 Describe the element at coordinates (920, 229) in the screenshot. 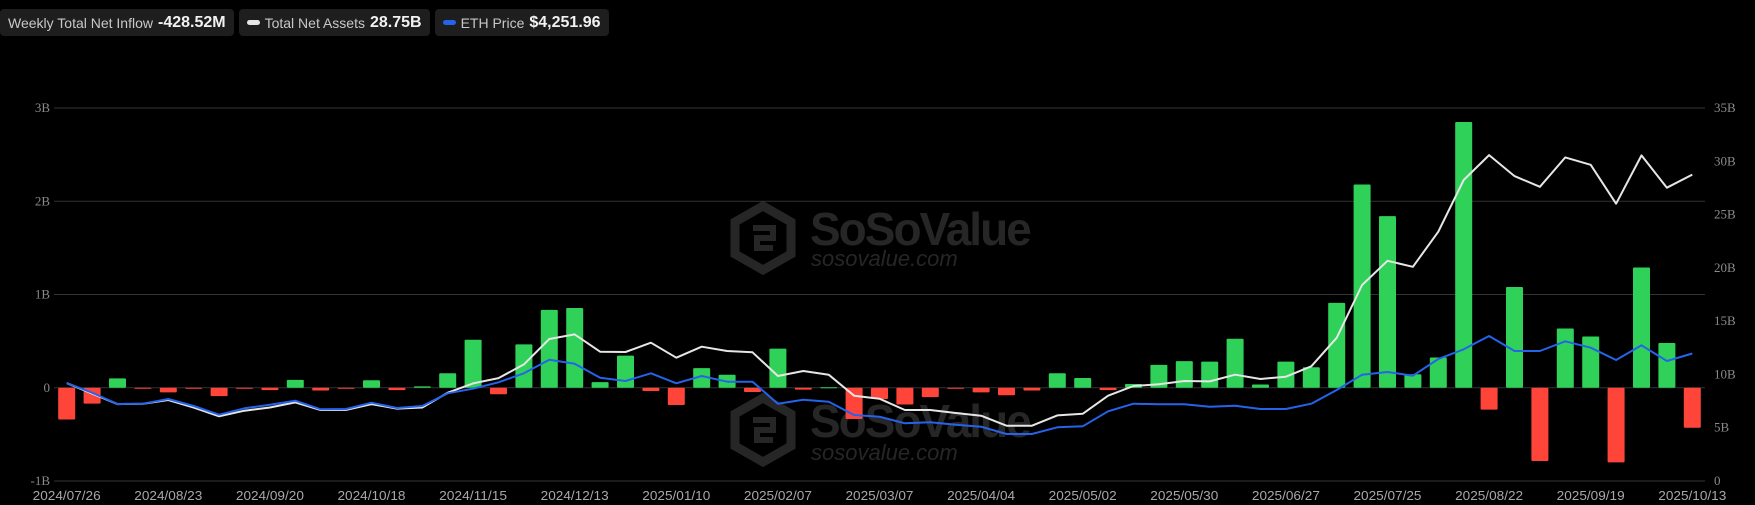

I see `watermark-brand: SoSoValue` at that location.